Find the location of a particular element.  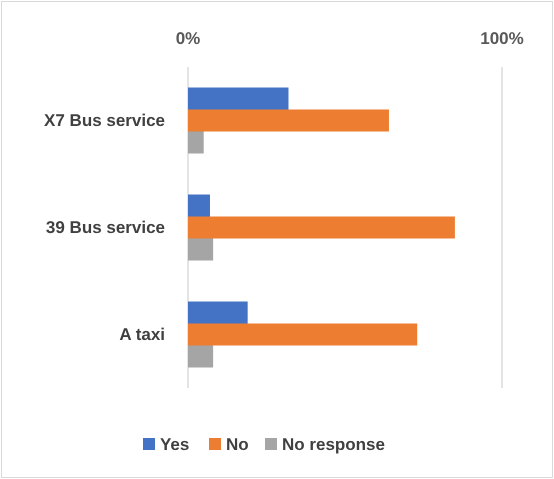

y-tick-label: X7 Bus service is located at coordinates (104, 120).